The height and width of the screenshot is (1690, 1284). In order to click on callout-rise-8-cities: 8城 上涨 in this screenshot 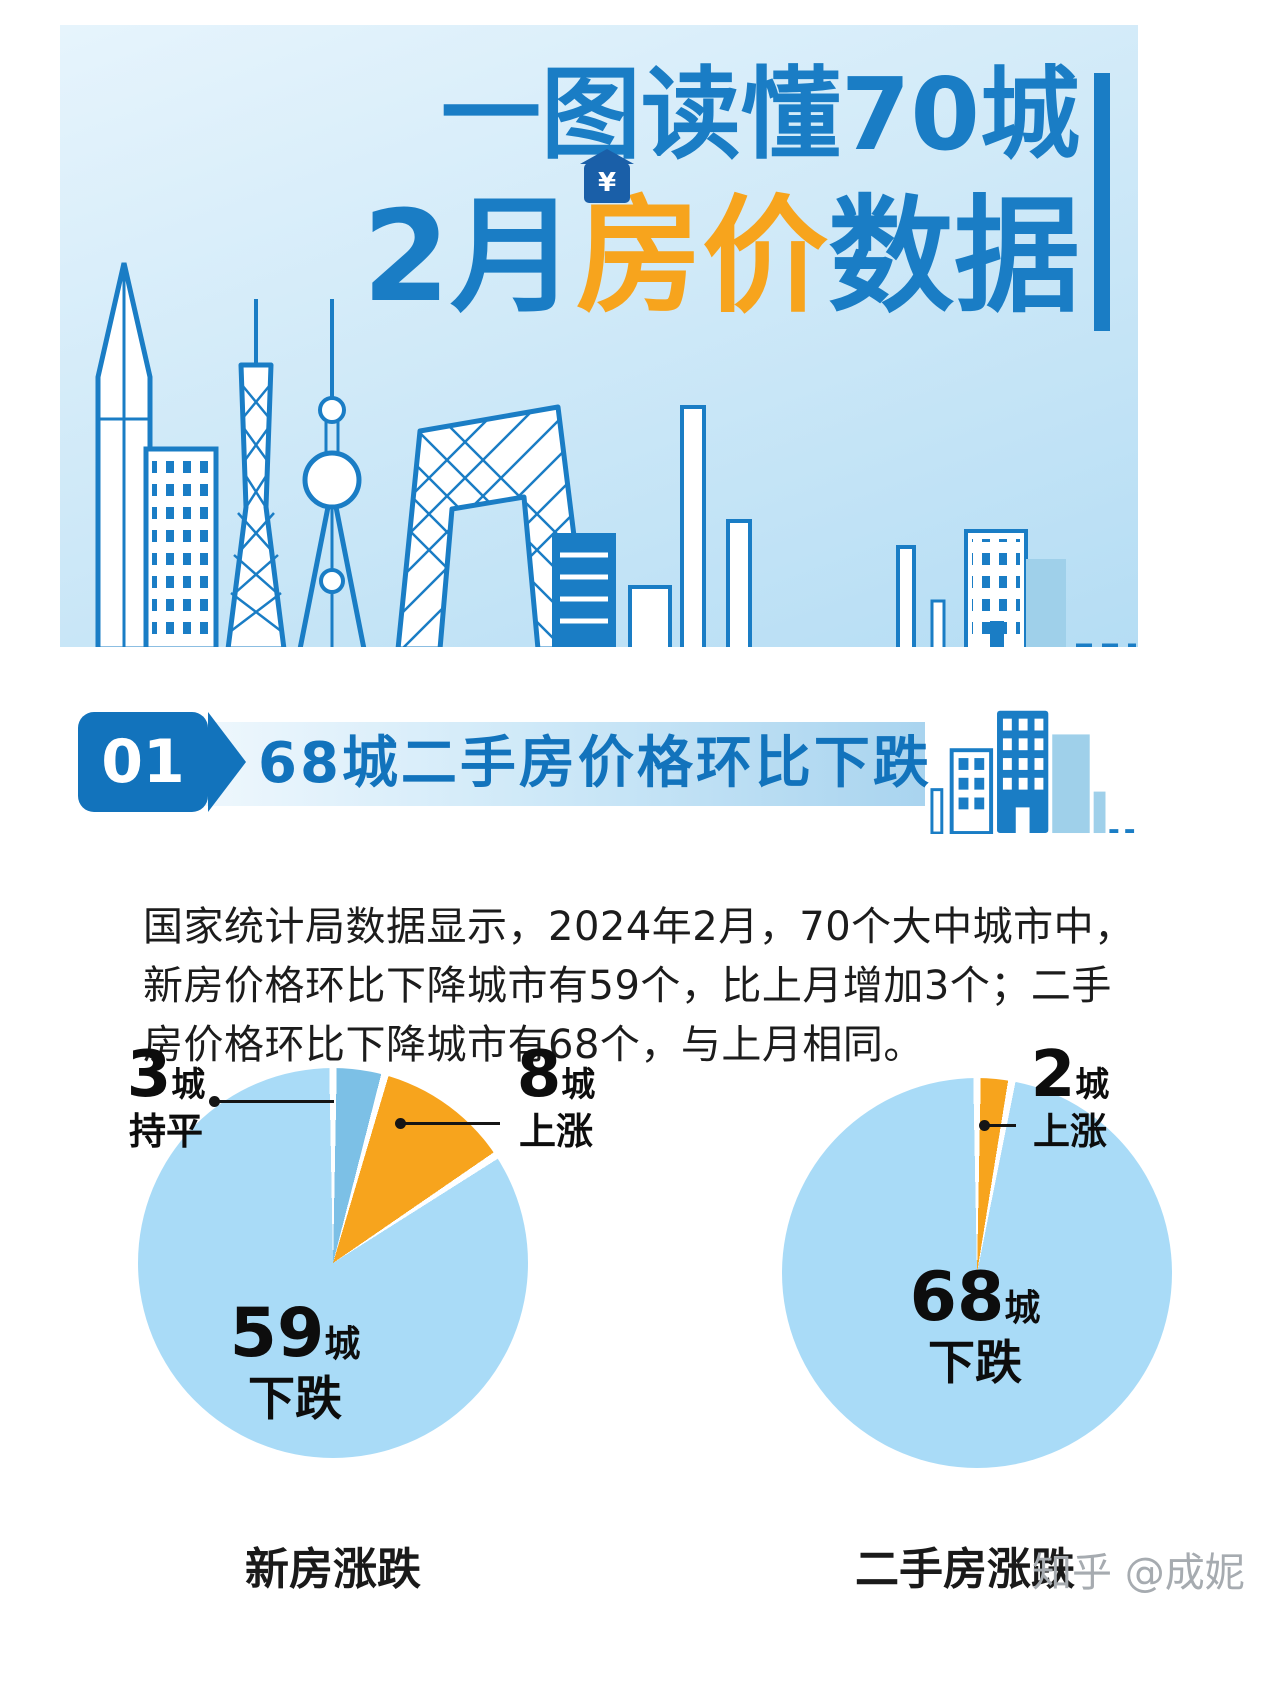, I will do `click(556, 1095)`.